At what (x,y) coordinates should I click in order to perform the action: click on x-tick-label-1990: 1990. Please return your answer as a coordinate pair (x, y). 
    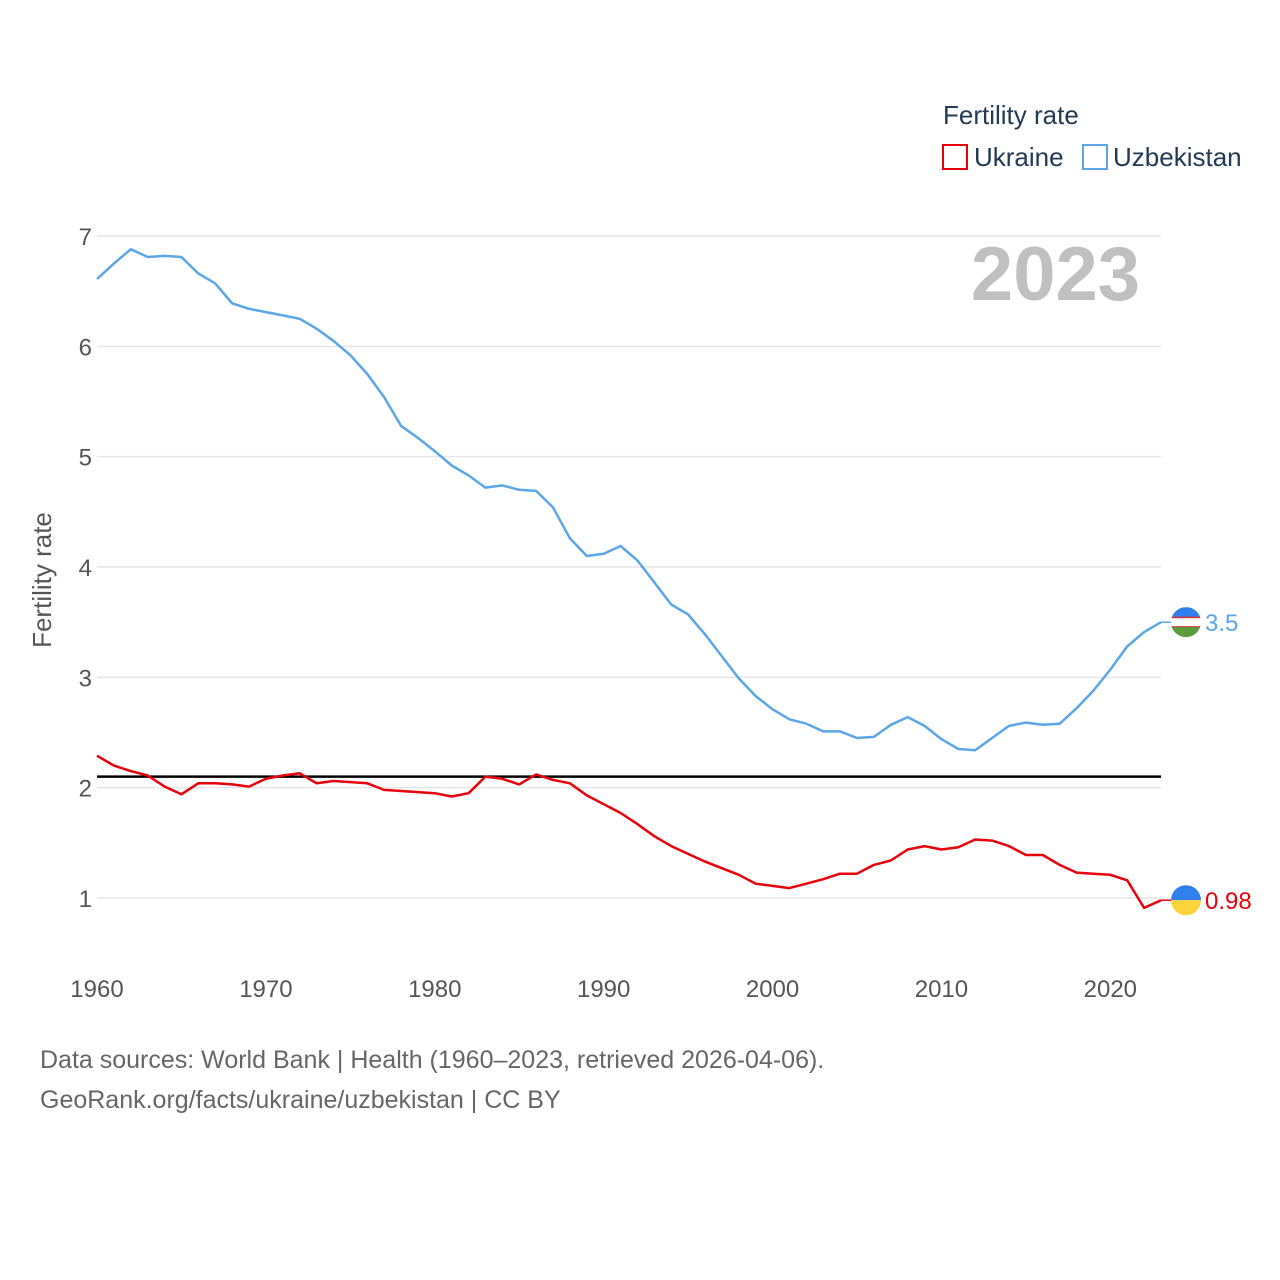
    Looking at the image, I should click on (603, 989).